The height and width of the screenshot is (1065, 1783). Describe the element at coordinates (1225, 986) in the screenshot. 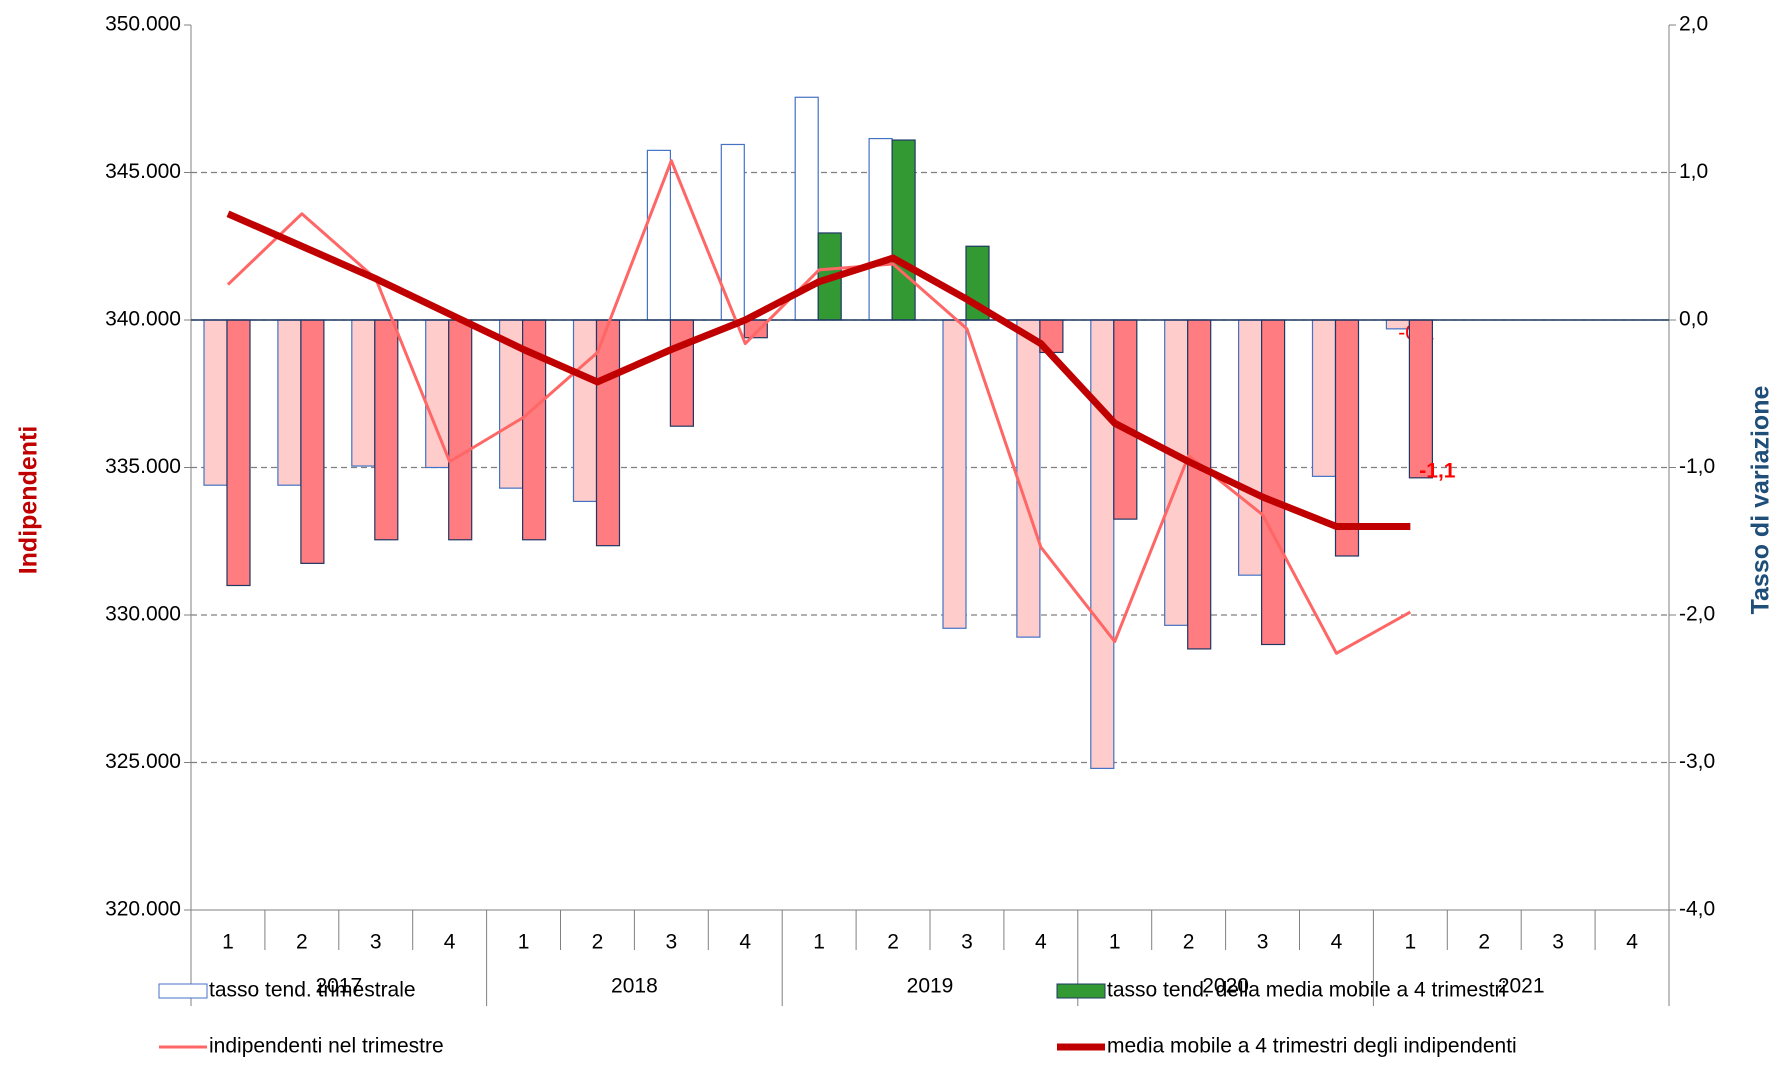

I see `year-label: 2020` at that location.